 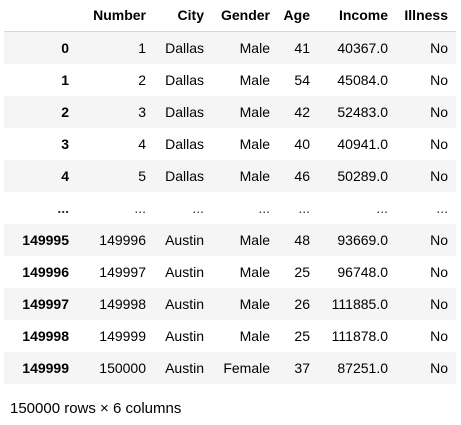 What do you see at coordinates (96, 408) in the screenshot?
I see `dataframe-shape-text: 150000 rows × 6 columns` at bounding box center [96, 408].